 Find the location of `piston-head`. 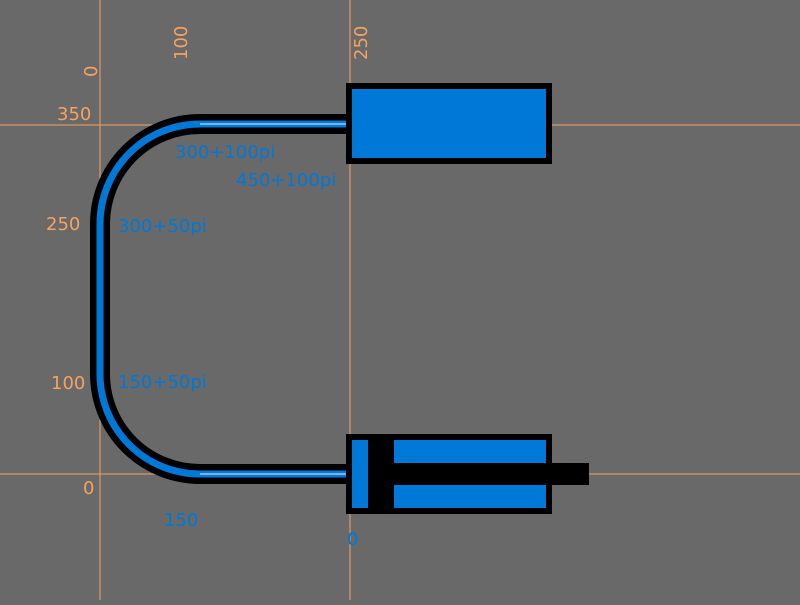

piston-head is located at coordinates (381, 474).